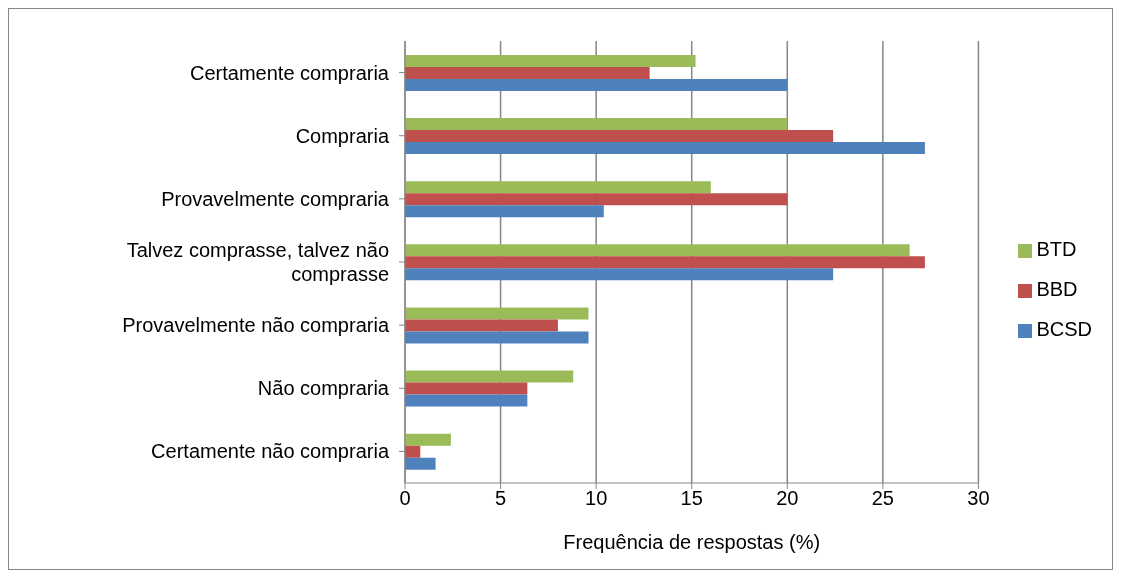 The width and height of the screenshot is (1121, 578). Describe the element at coordinates (501, 498) in the screenshot. I see `x-tick-label: 5` at that location.